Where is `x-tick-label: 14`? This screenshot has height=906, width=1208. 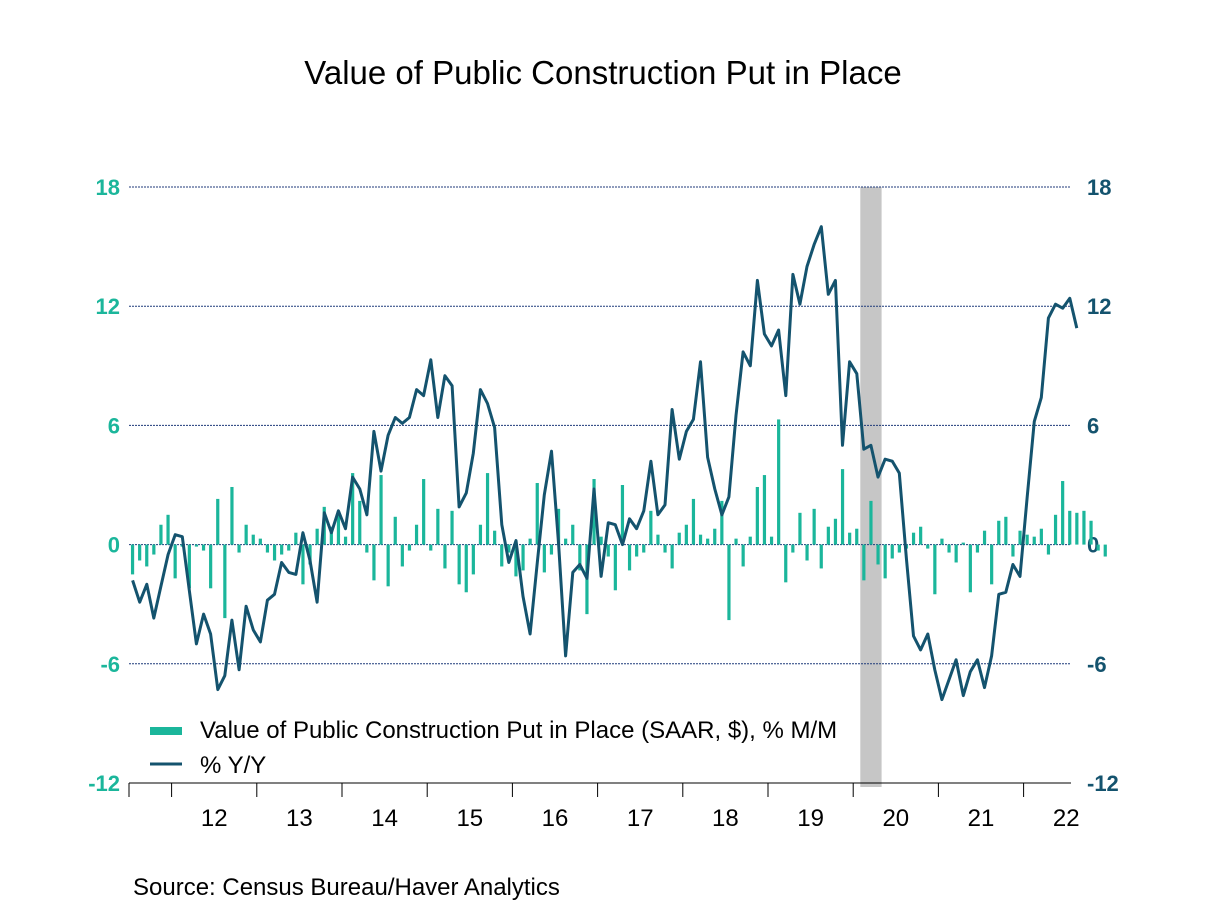
x-tick-label: 14 is located at coordinates (384, 818).